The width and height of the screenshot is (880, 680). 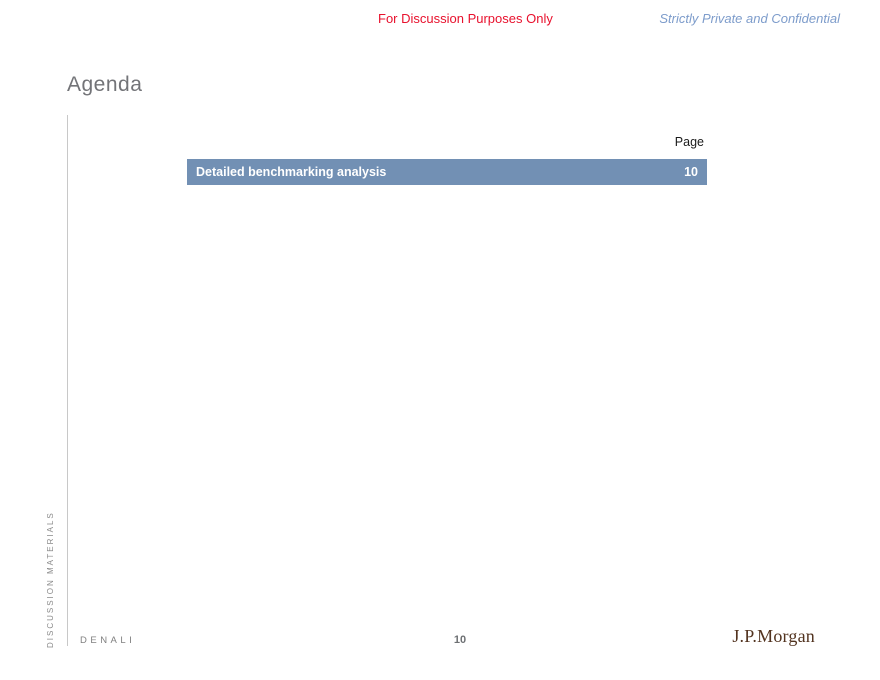 What do you see at coordinates (67, 380) in the screenshot?
I see `left-vertical-divider` at bounding box center [67, 380].